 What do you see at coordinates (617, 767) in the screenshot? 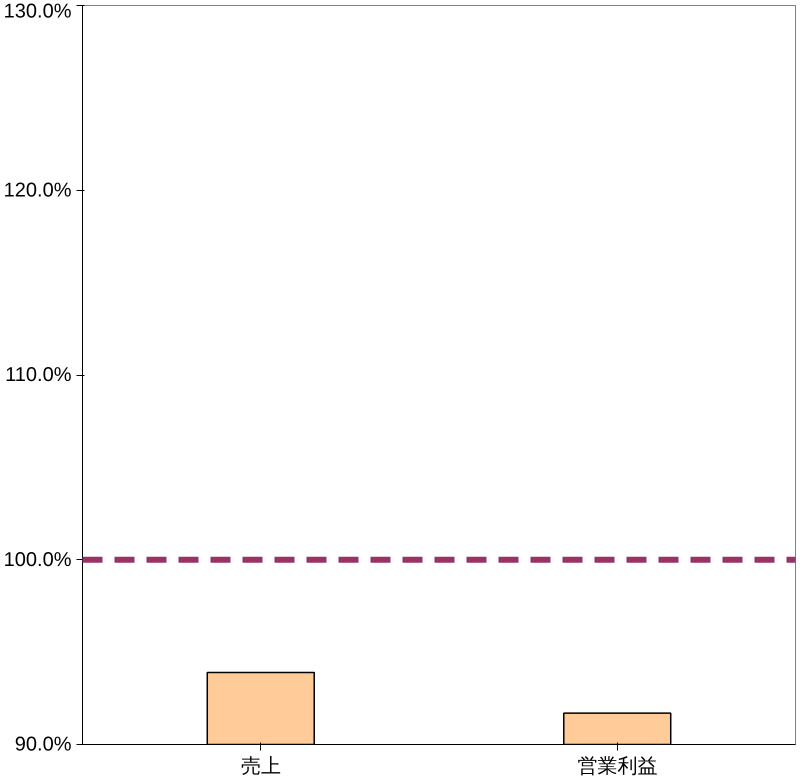
I see `x-tick-label: 営業利益` at bounding box center [617, 767].